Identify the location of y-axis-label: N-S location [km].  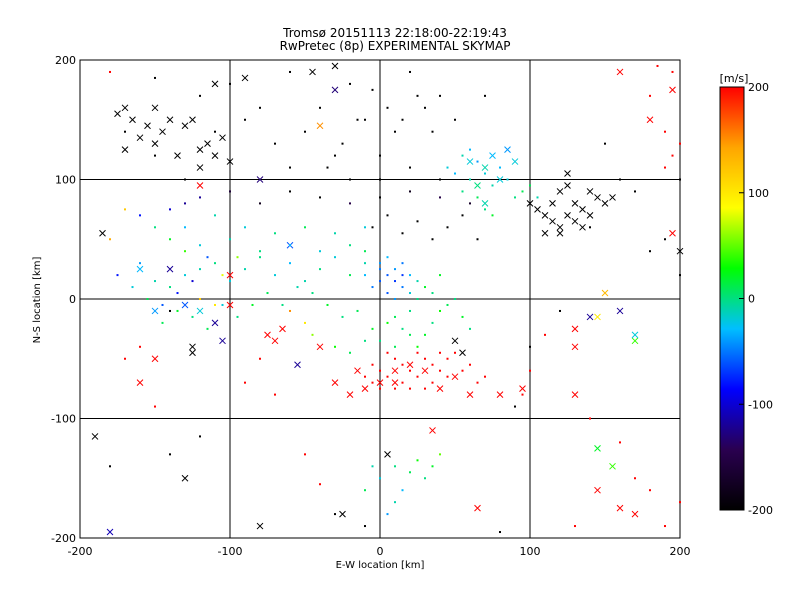
(37, 300).